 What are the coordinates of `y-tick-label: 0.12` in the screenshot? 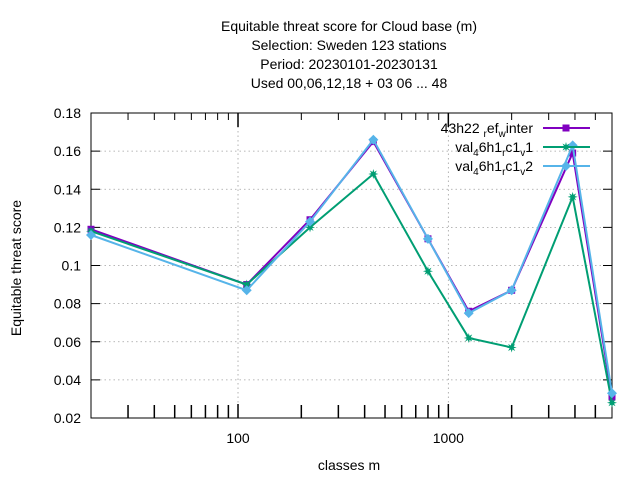 It's located at (67, 227).